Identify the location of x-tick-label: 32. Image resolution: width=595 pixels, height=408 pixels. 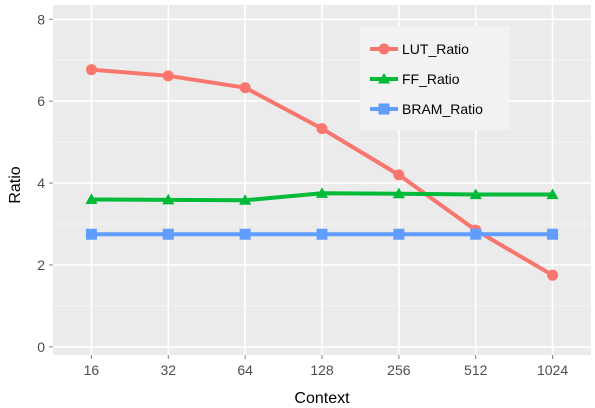
(168, 370).